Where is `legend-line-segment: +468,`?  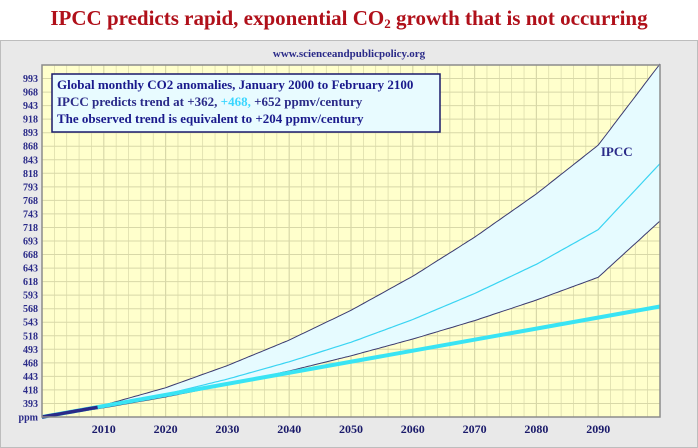
legend-line-segment: +468, is located at coordinates (236, 101).